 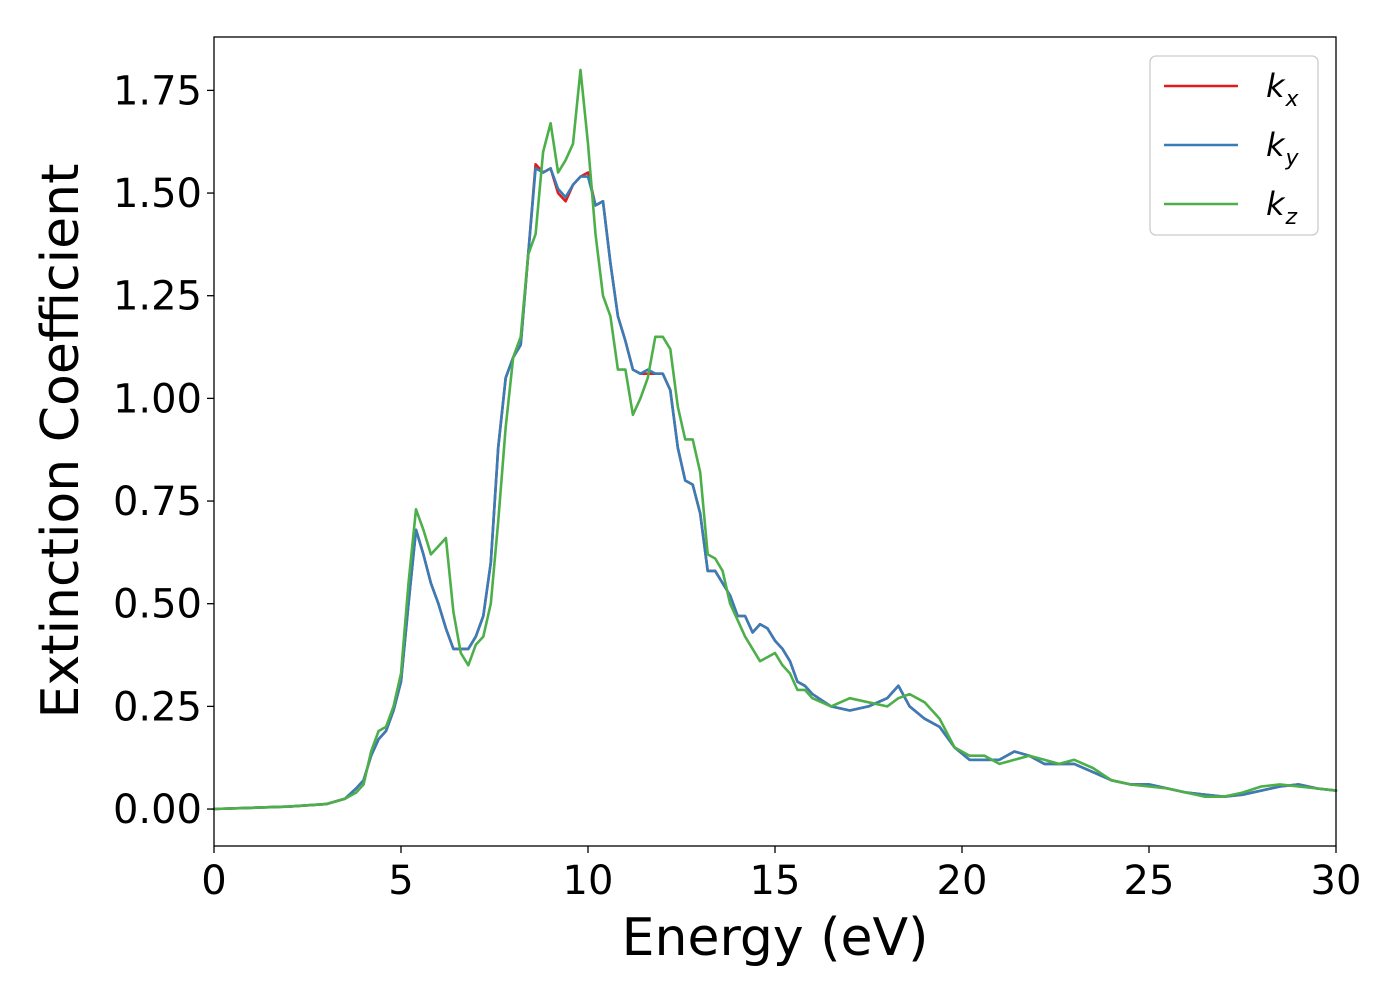 I want to click on x-tick-label: 5, so click(x=400, y=881).